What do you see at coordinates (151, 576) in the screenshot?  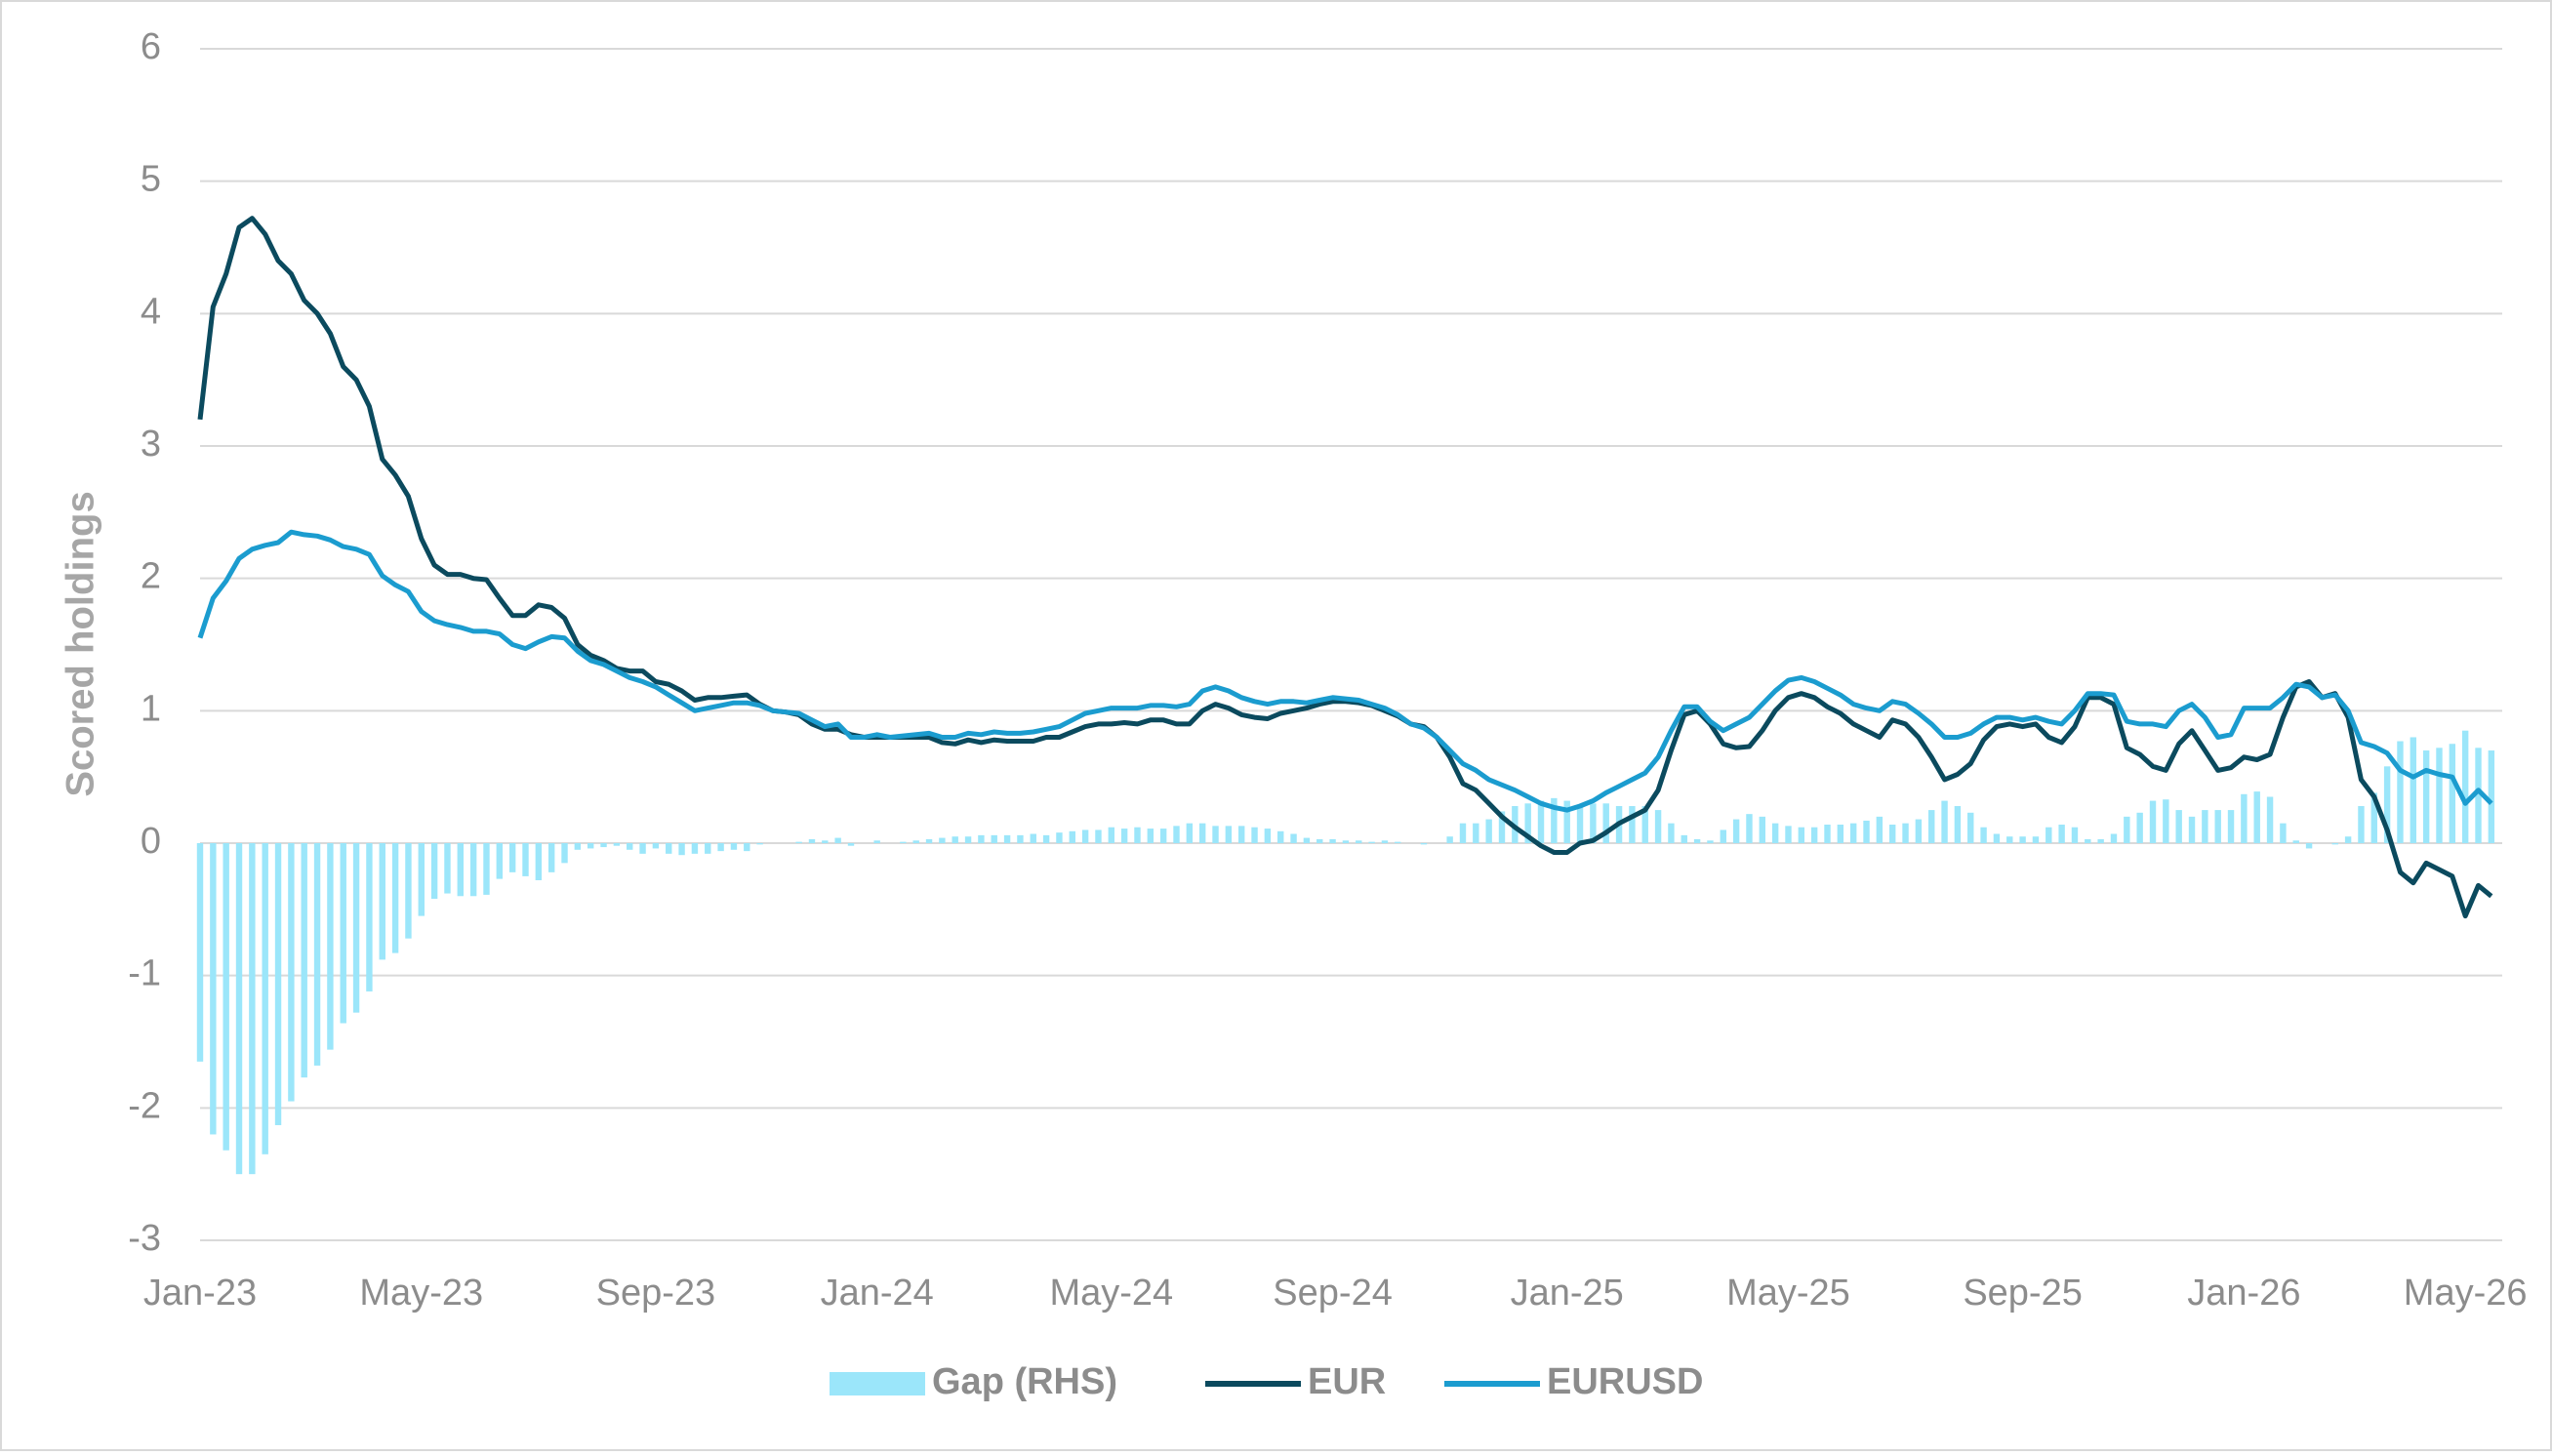 I see `y-tick-label: 2` at bounding box center [151, 576].